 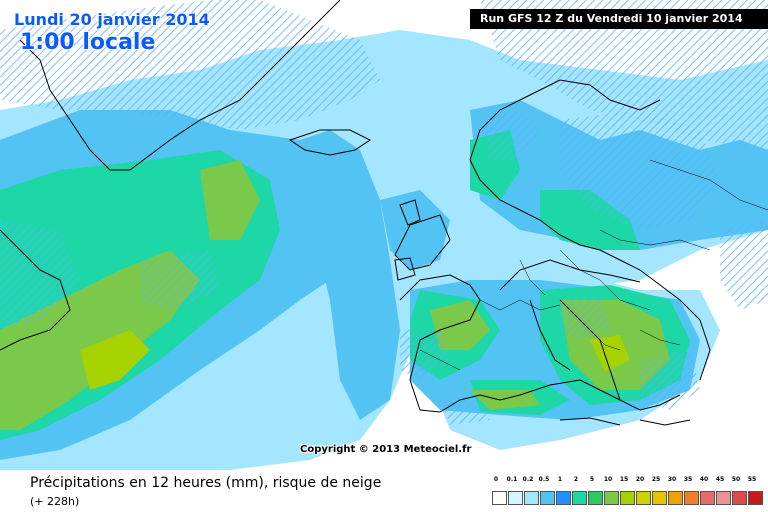 What do you see at coordinates (355, 360) in the screenshot?
I see `precip-bright-green` at bounding box center [355, 360].